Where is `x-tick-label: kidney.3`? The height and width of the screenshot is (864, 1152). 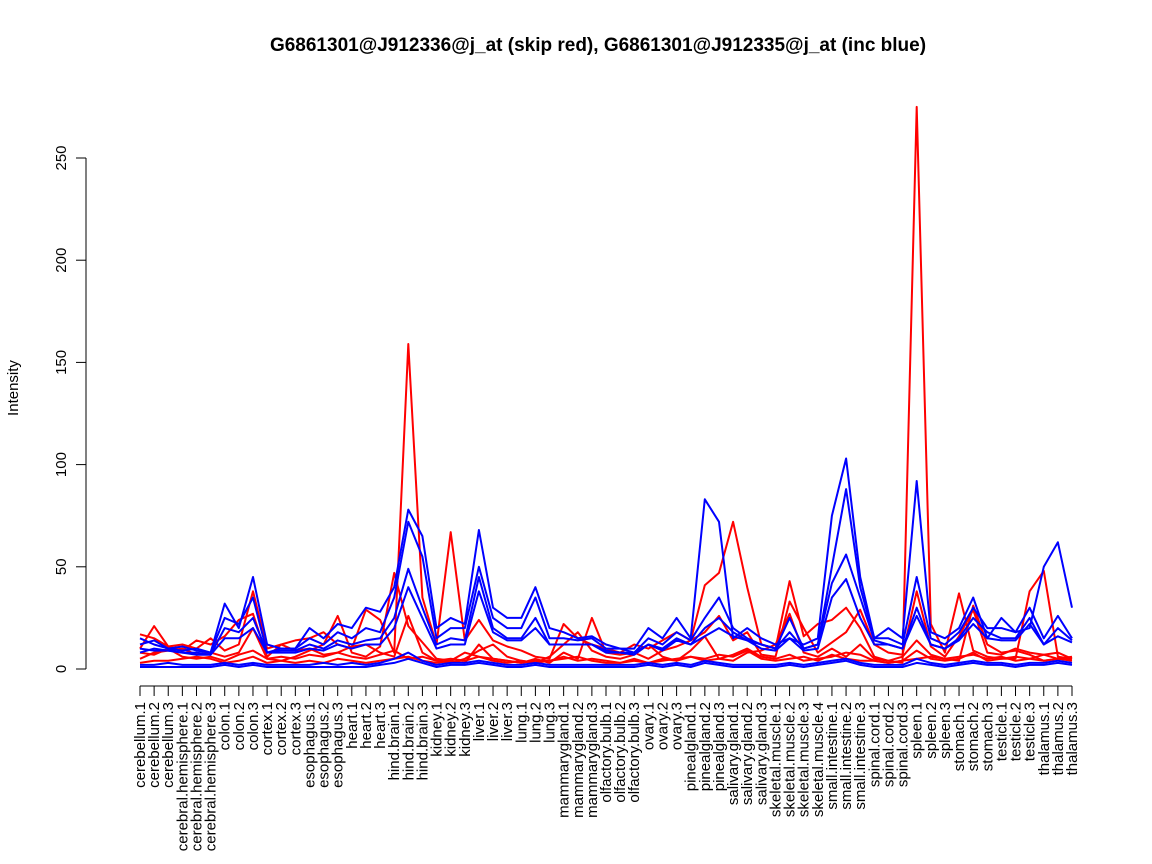 x-tick-label: kidney.3 is located at coordinates (465, 729).